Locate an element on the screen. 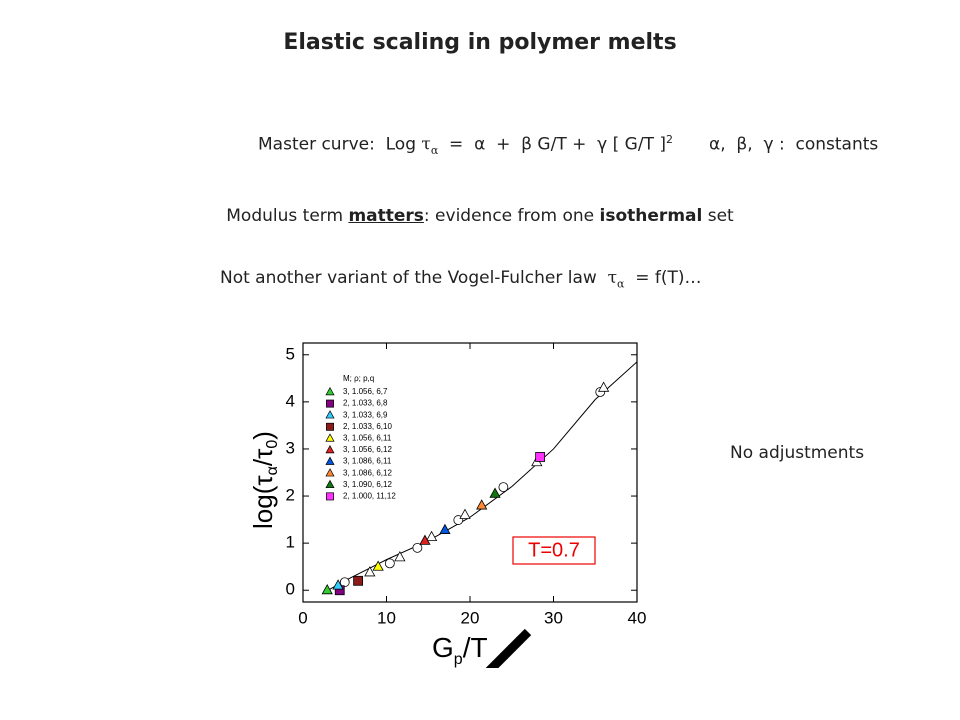 The image size is (960, 720). text: : evidence from one is located at coordinates (511, 216).